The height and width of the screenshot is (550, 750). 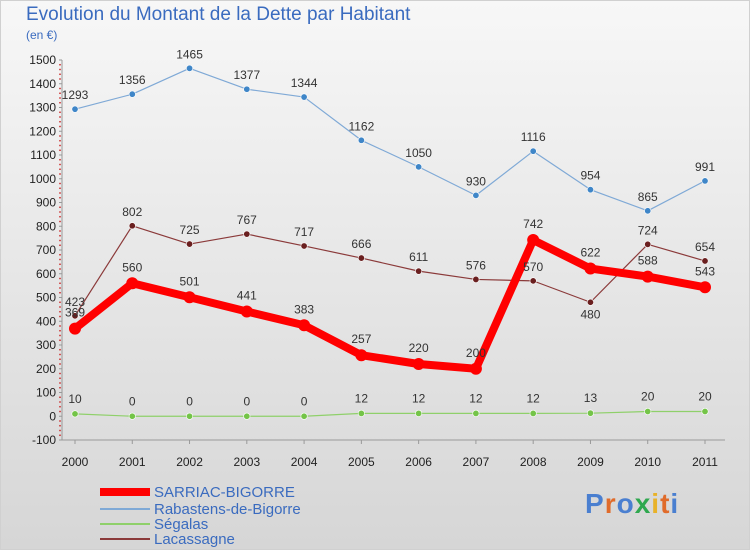 I want to click on x-tick-label: 2003, so click(x=246, y=462).